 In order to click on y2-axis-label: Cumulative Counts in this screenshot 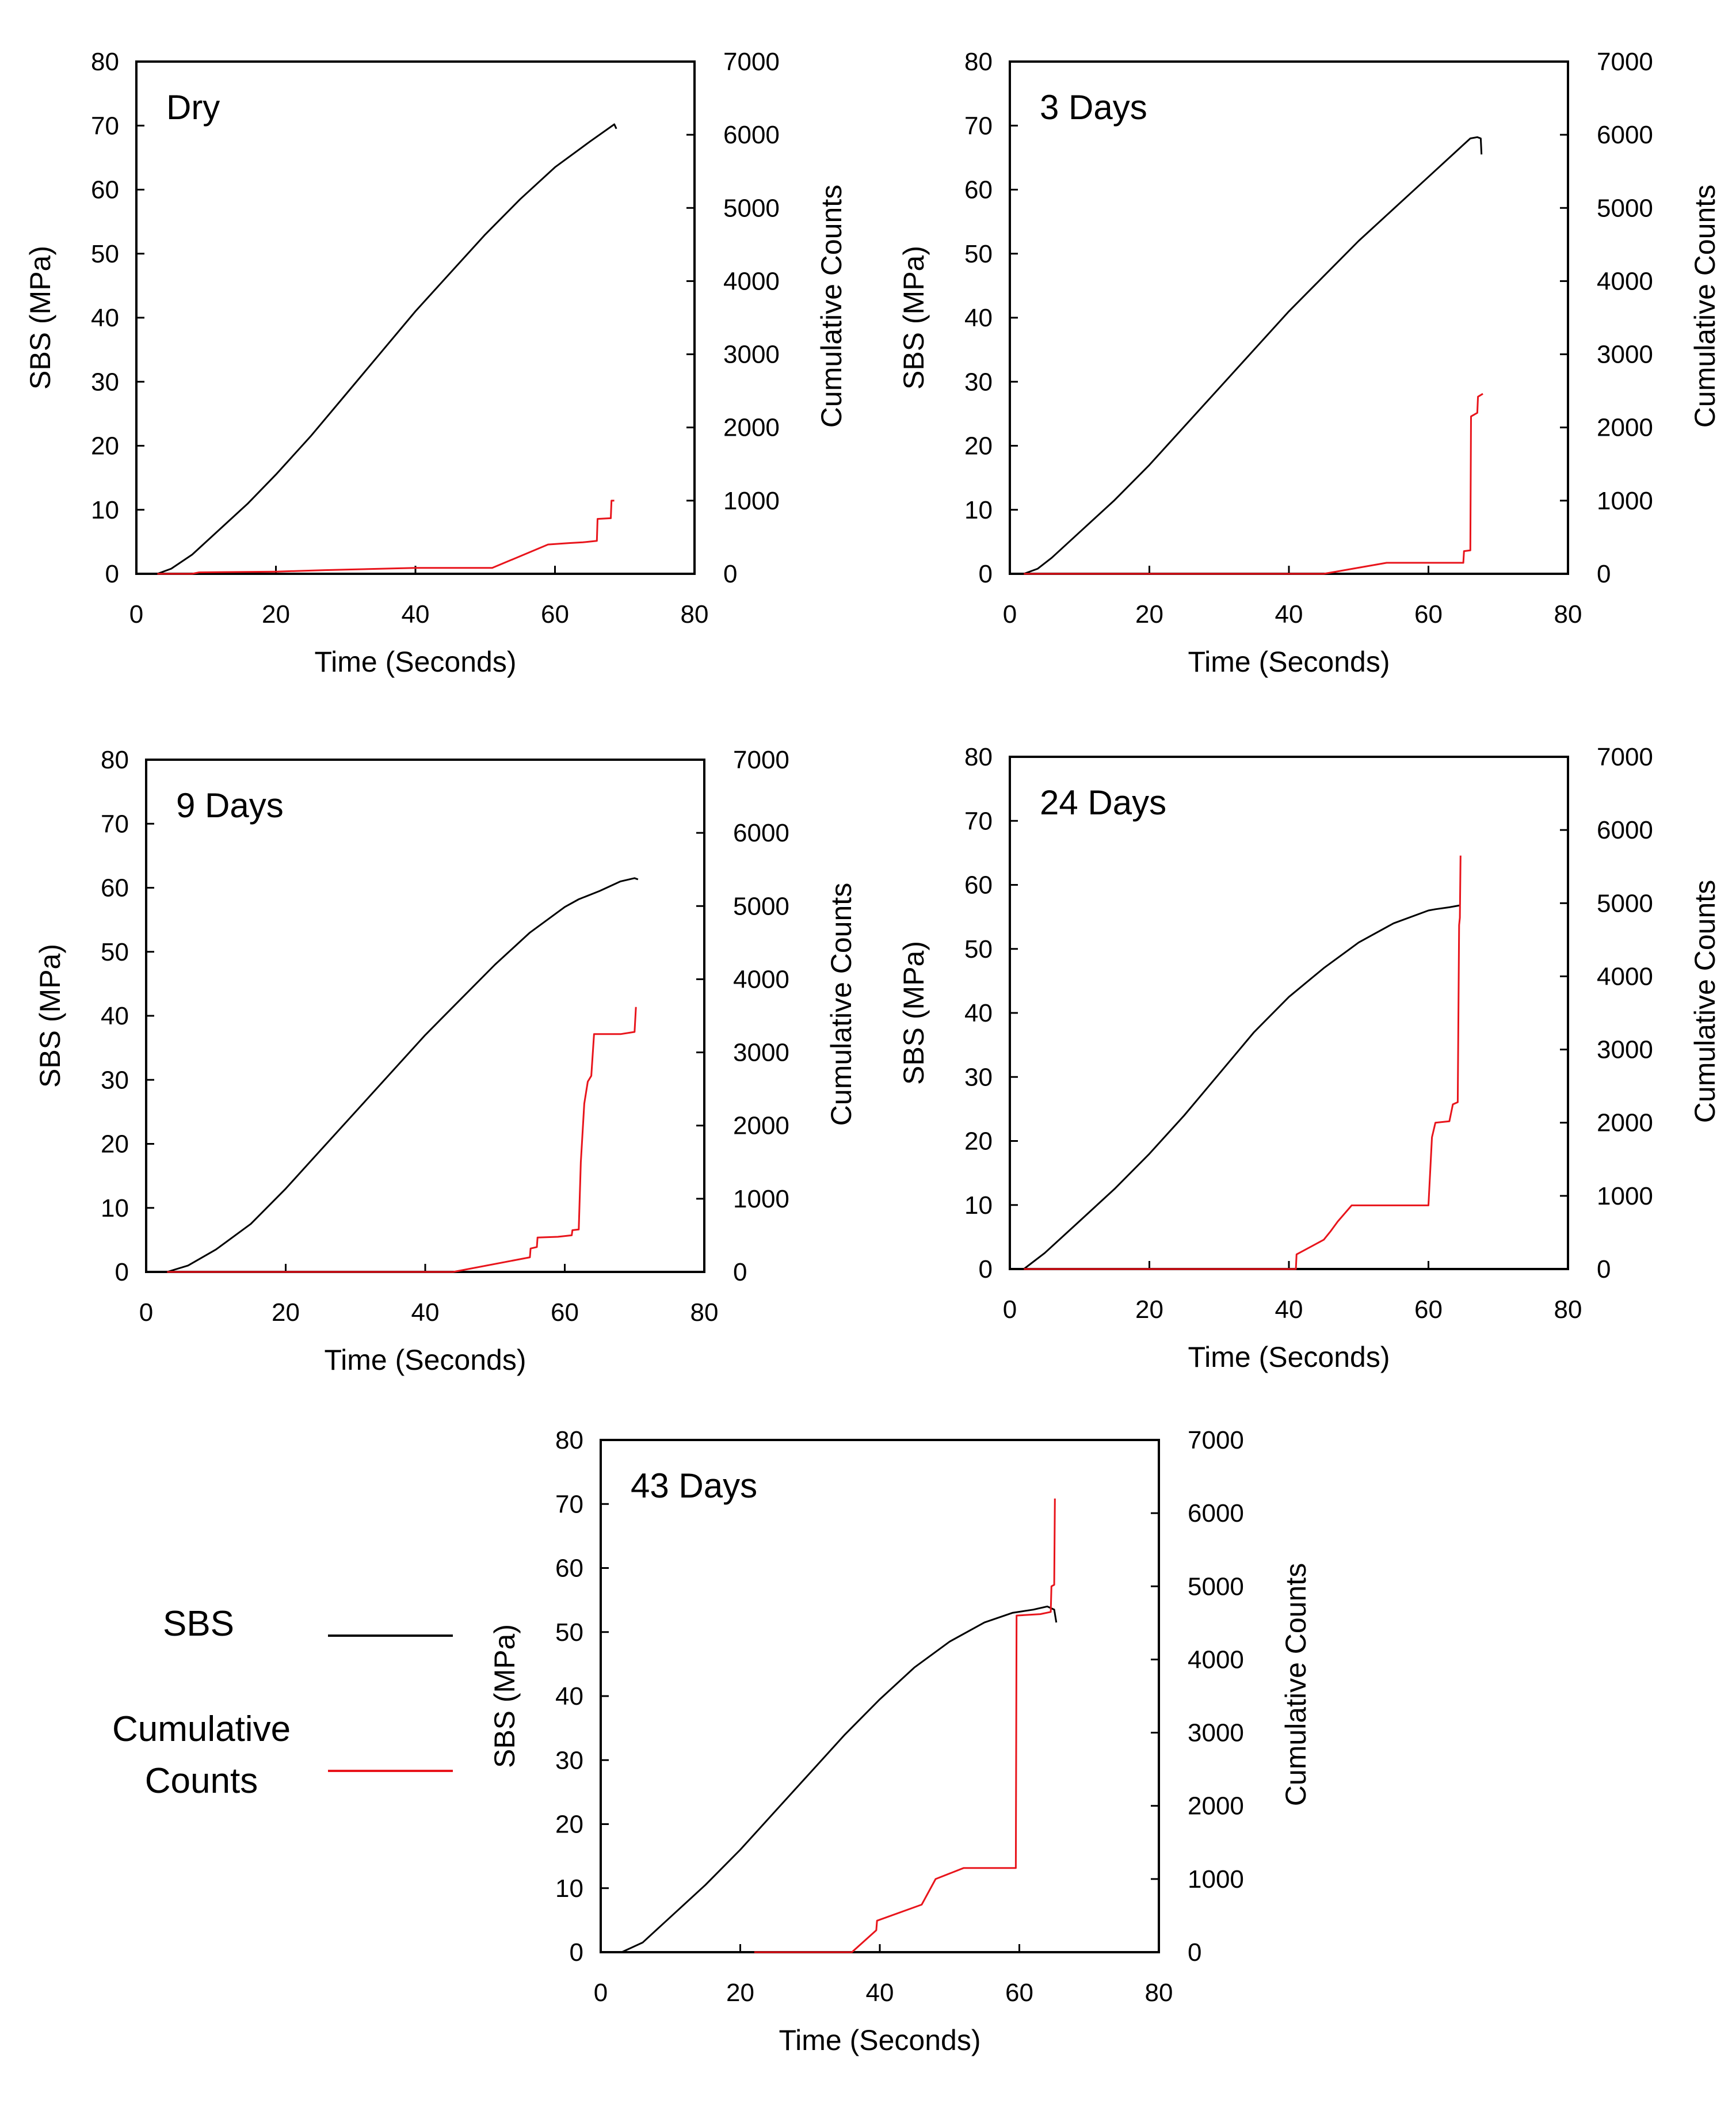, I will do `click(1705, 306)`.